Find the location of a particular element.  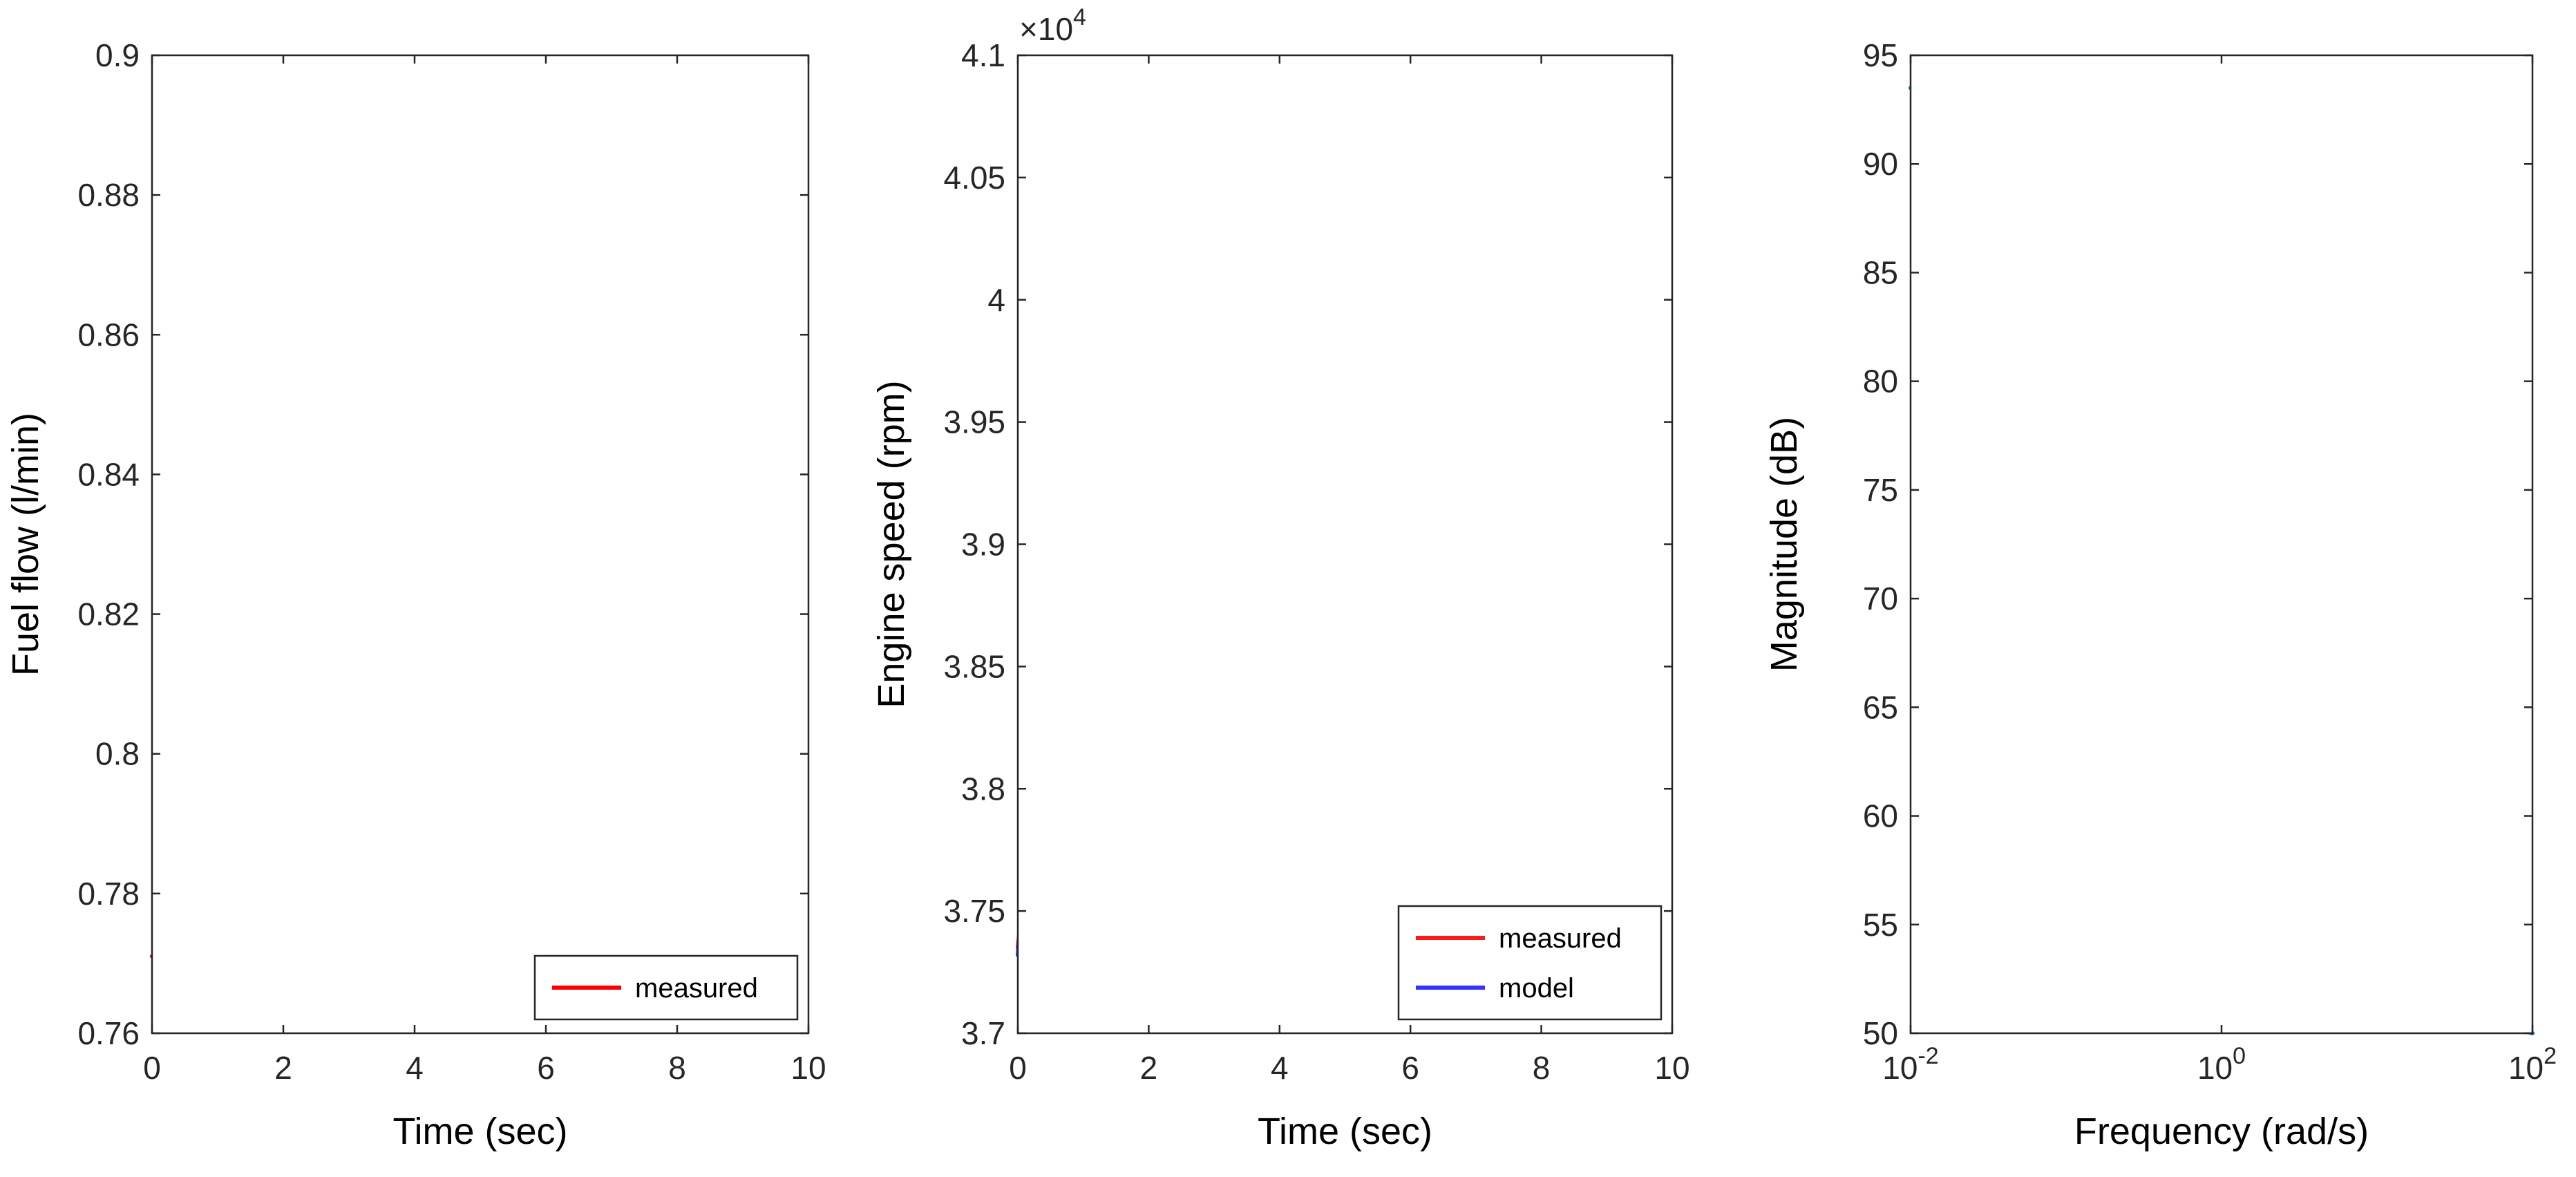

engine-speed-y-tick-label: 3.95 is located at coordinates (974, 422).